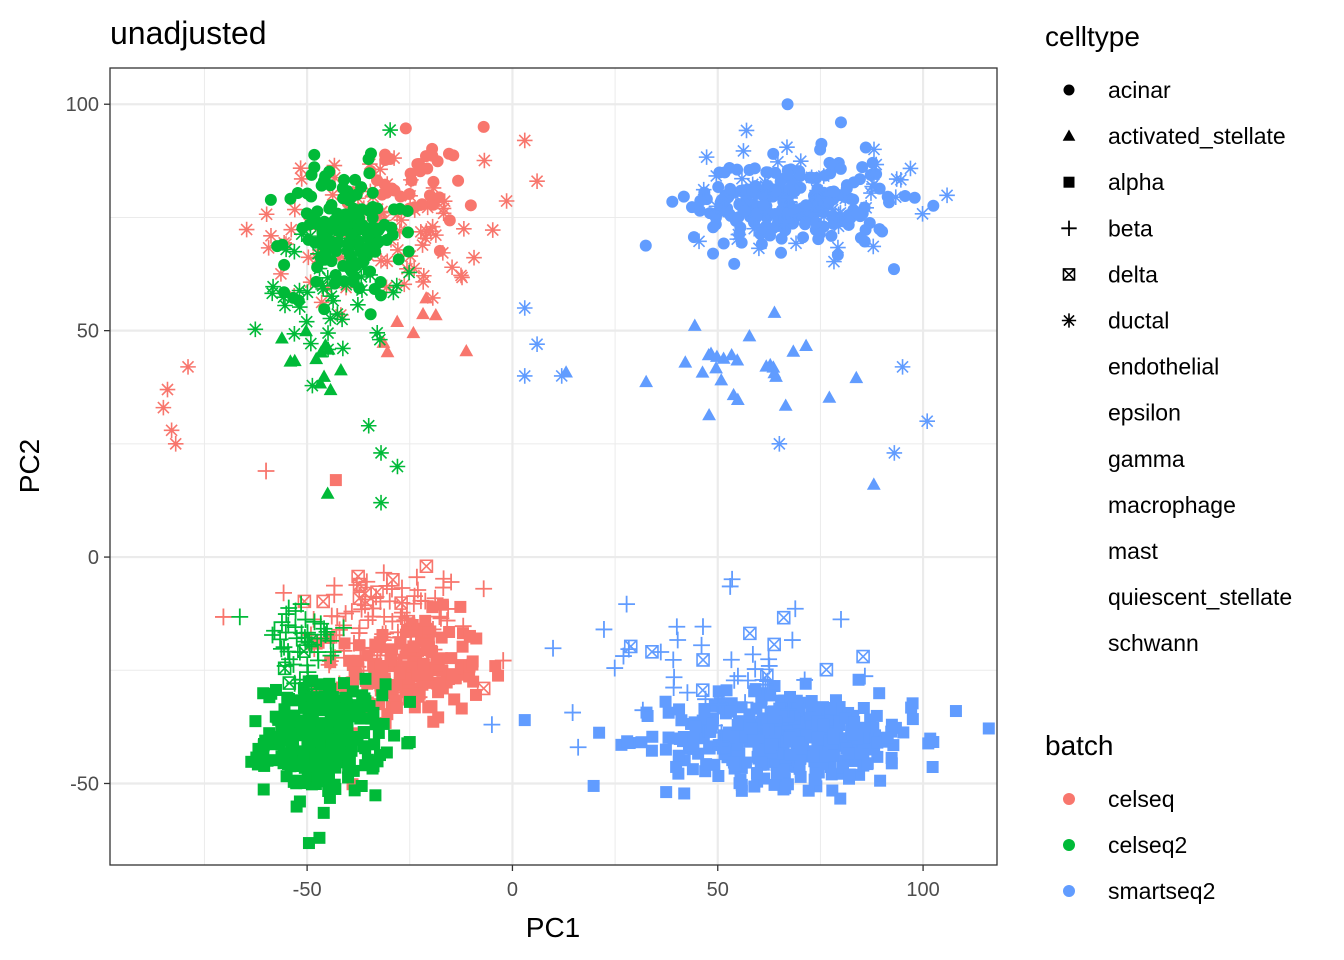 This screenshot has height=960, width=1344. Describe the element at coordinates (327, 492) in the screenshot. I see `point-triangle` at that location.